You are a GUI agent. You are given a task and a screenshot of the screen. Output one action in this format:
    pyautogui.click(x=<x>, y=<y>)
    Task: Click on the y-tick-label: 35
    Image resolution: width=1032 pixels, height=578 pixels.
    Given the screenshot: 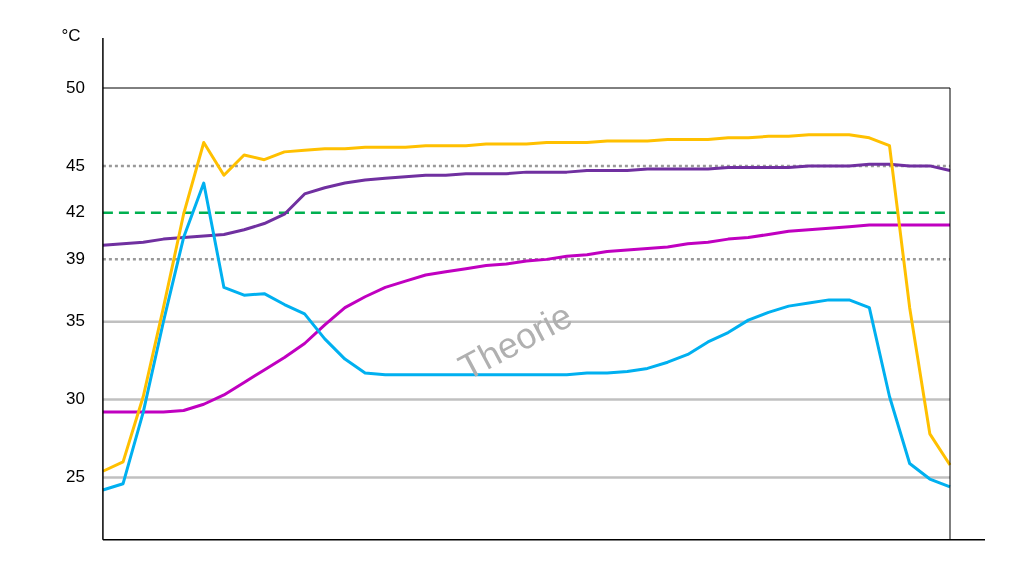 What is the action you would take?
    pyautogui.click(x=75, y=321)
    